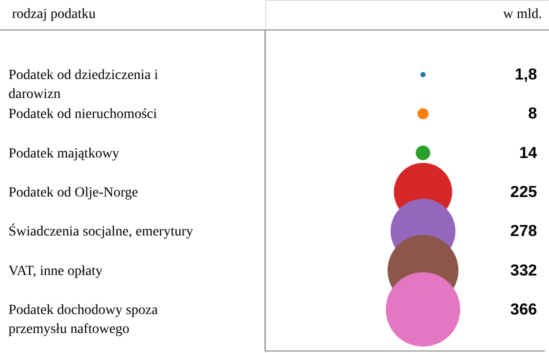 Image resolution: width=549 pixels, height=353 pixels. What do you see at coordinates (524, 271) in the screenshot?
I see `data-label: 332` at bounding box center [524, 271].